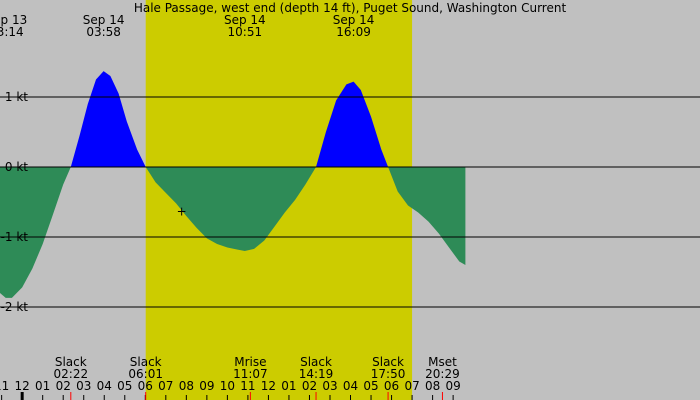 This screenshot has height=400, width=700. I want to click on peak-time-label: 23:14, so click(12, 32).